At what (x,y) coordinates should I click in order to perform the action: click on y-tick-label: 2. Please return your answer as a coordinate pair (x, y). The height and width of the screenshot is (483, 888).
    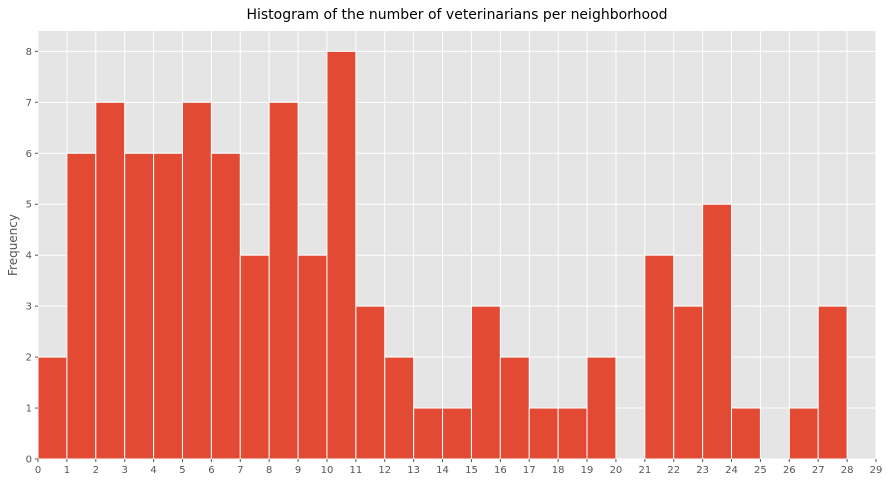
    Looking at the image, I should click on (29, 358).